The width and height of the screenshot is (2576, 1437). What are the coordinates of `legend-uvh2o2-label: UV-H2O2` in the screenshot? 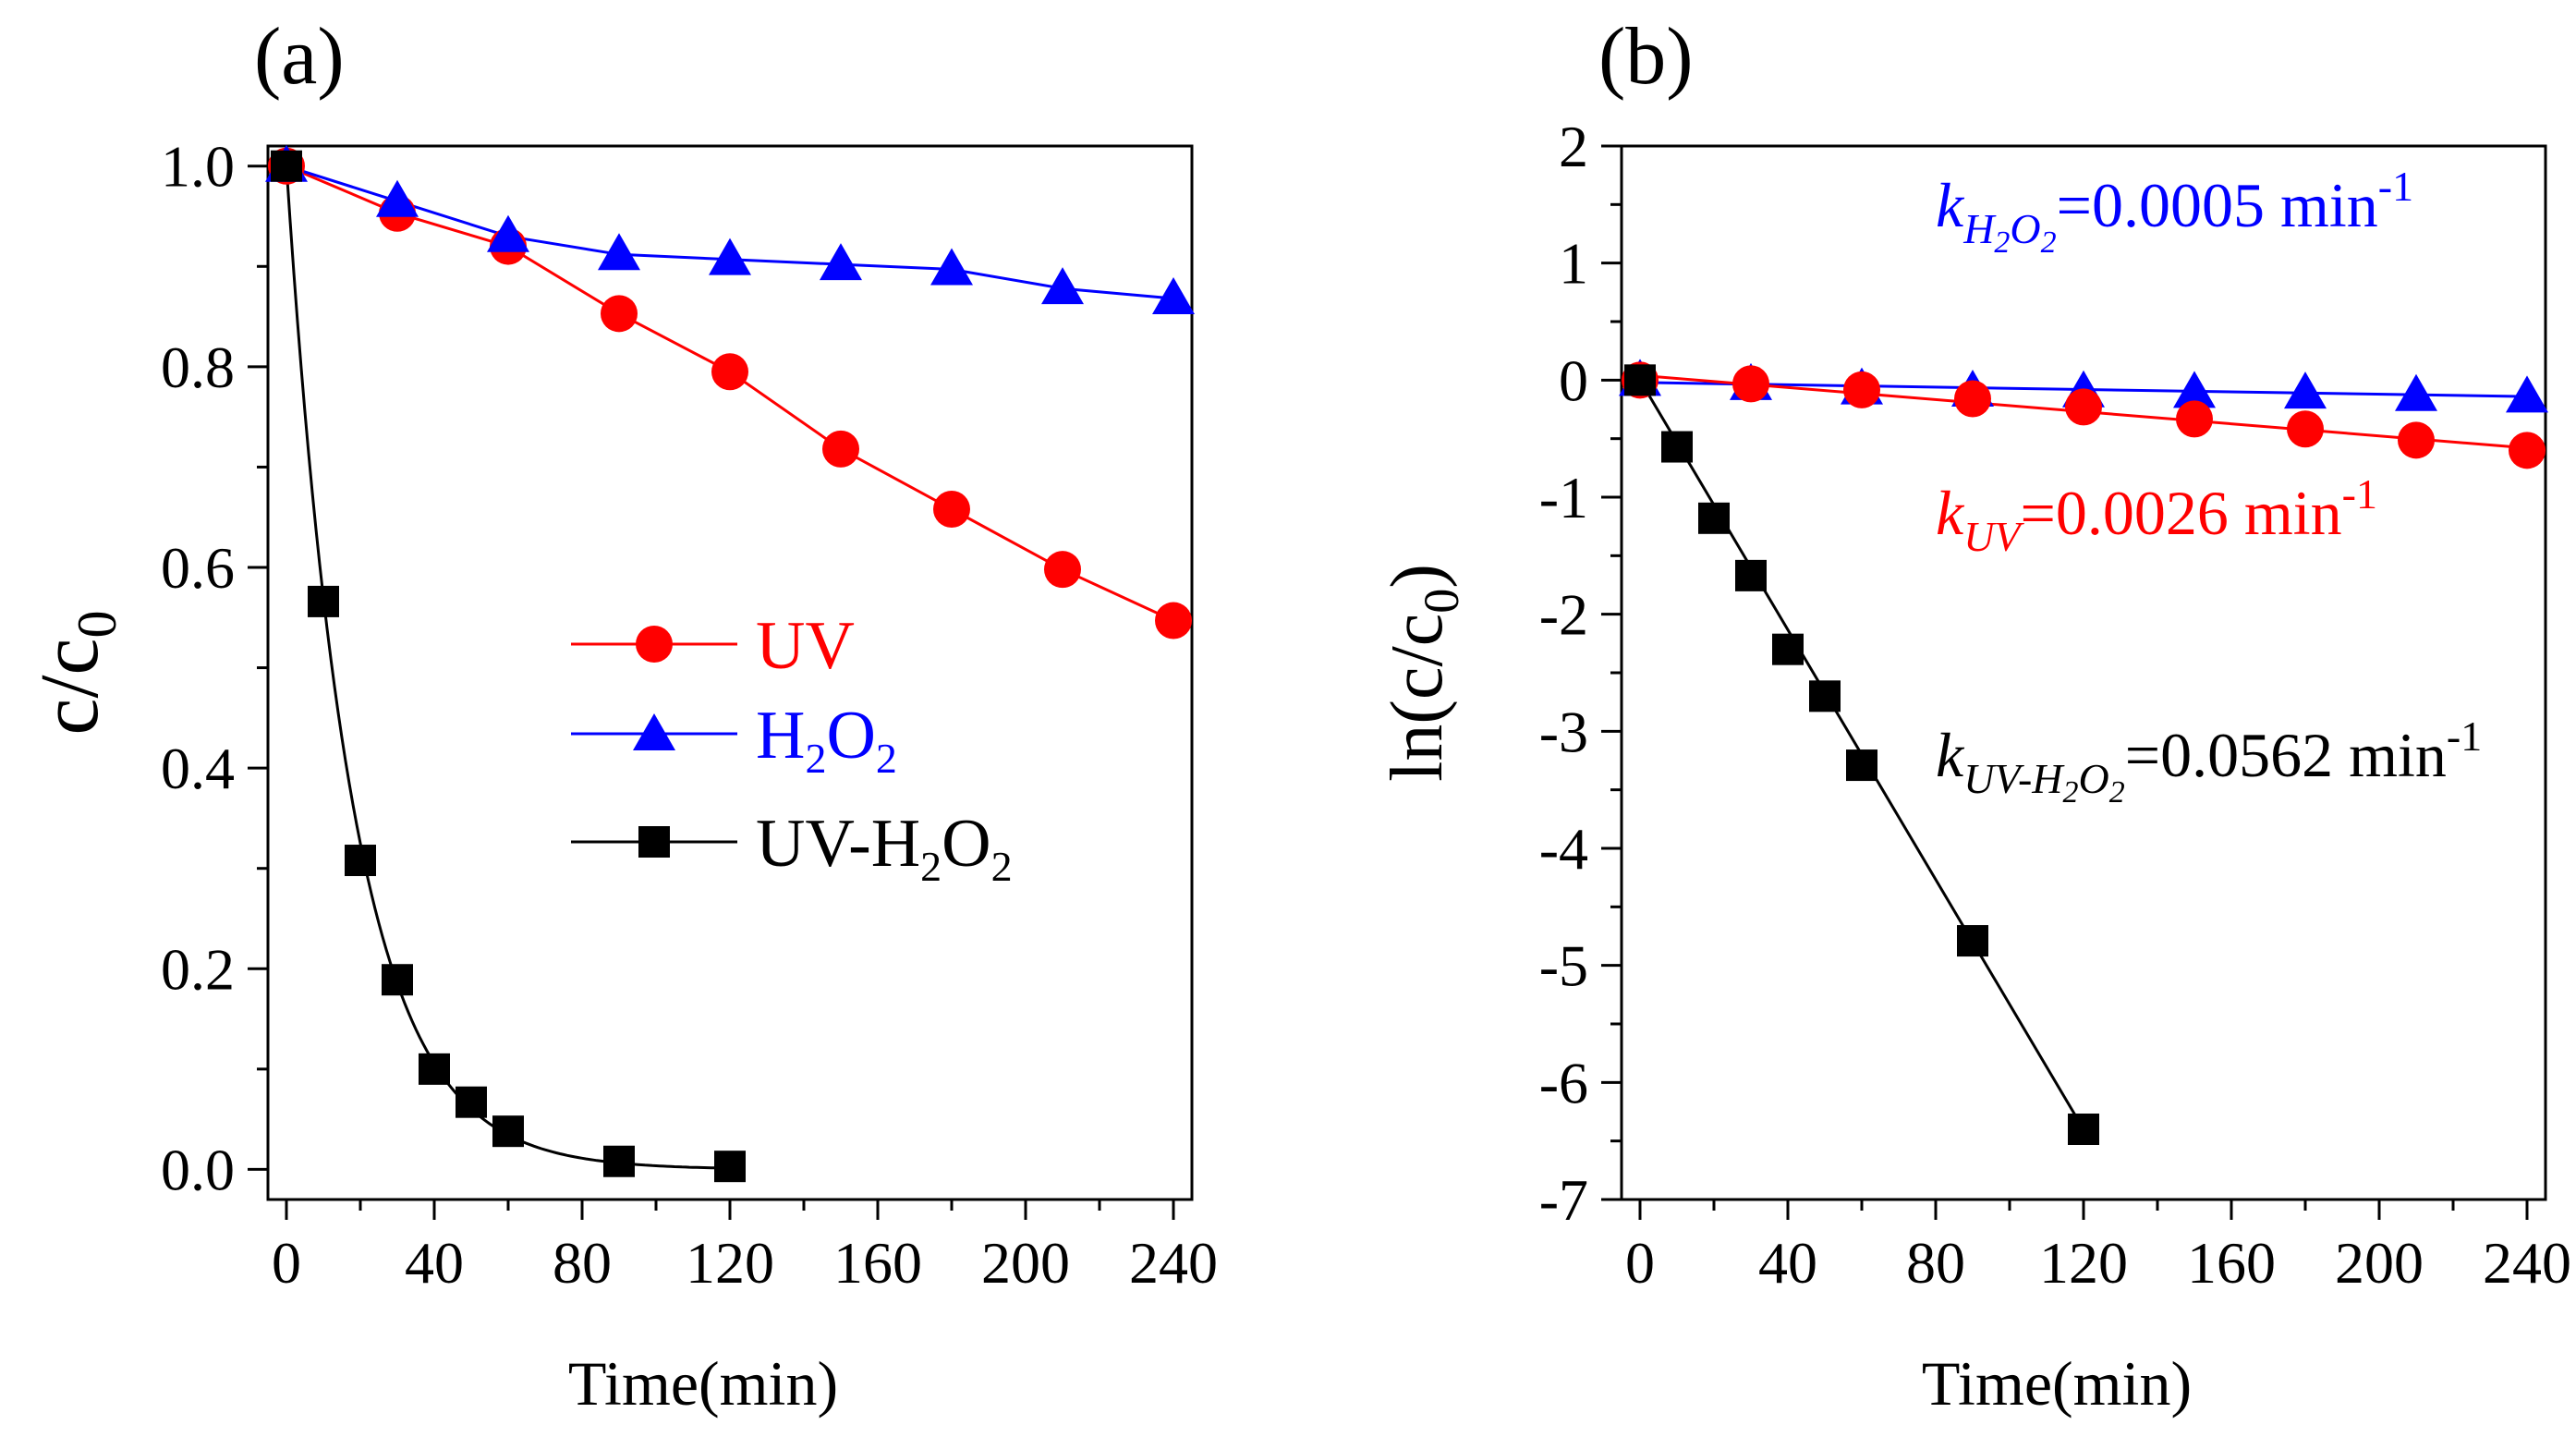 It's located at (884, 848).